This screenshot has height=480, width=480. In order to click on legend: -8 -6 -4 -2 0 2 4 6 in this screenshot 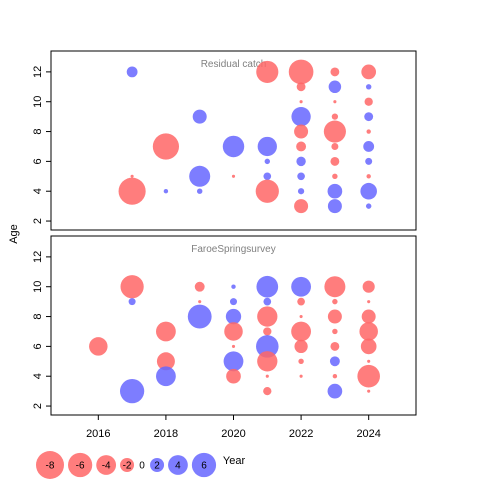, I will do `click(126, 465)`.